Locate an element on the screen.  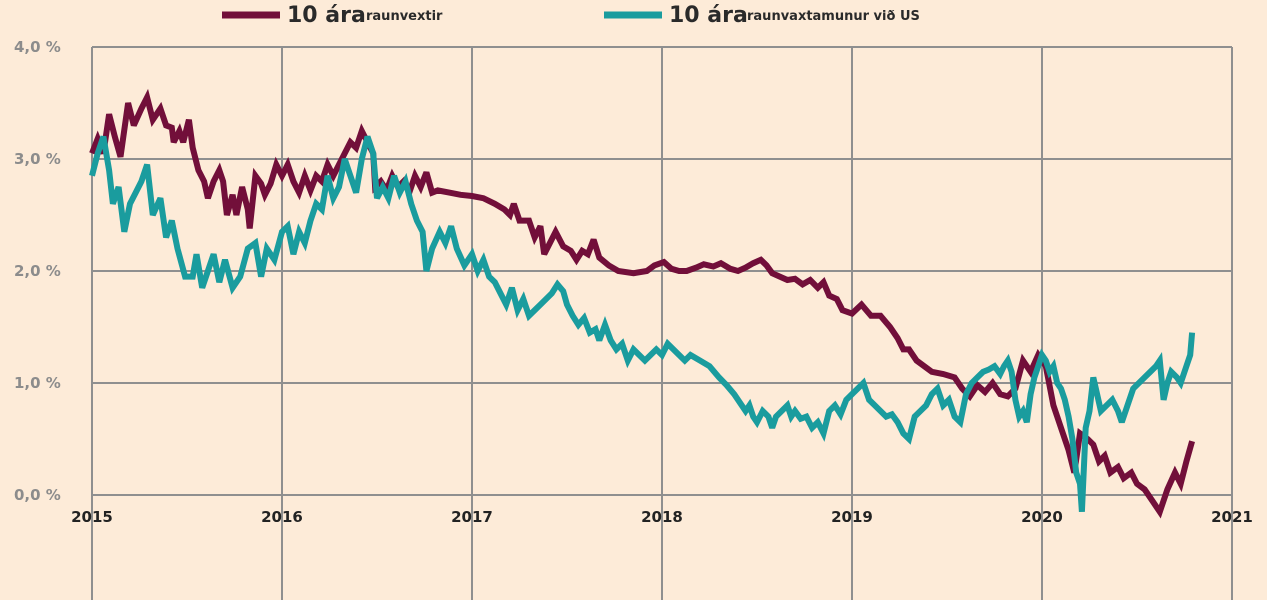
x-tick-label: 2021 is located at coordinates (1232, 517).